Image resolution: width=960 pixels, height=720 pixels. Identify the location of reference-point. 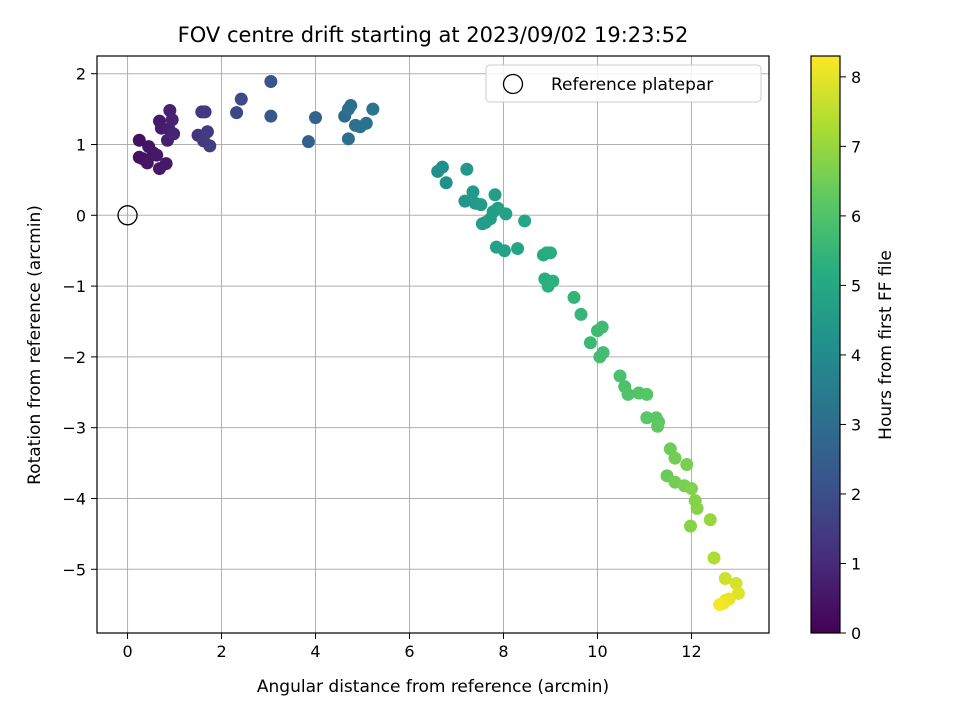
(127, 215).